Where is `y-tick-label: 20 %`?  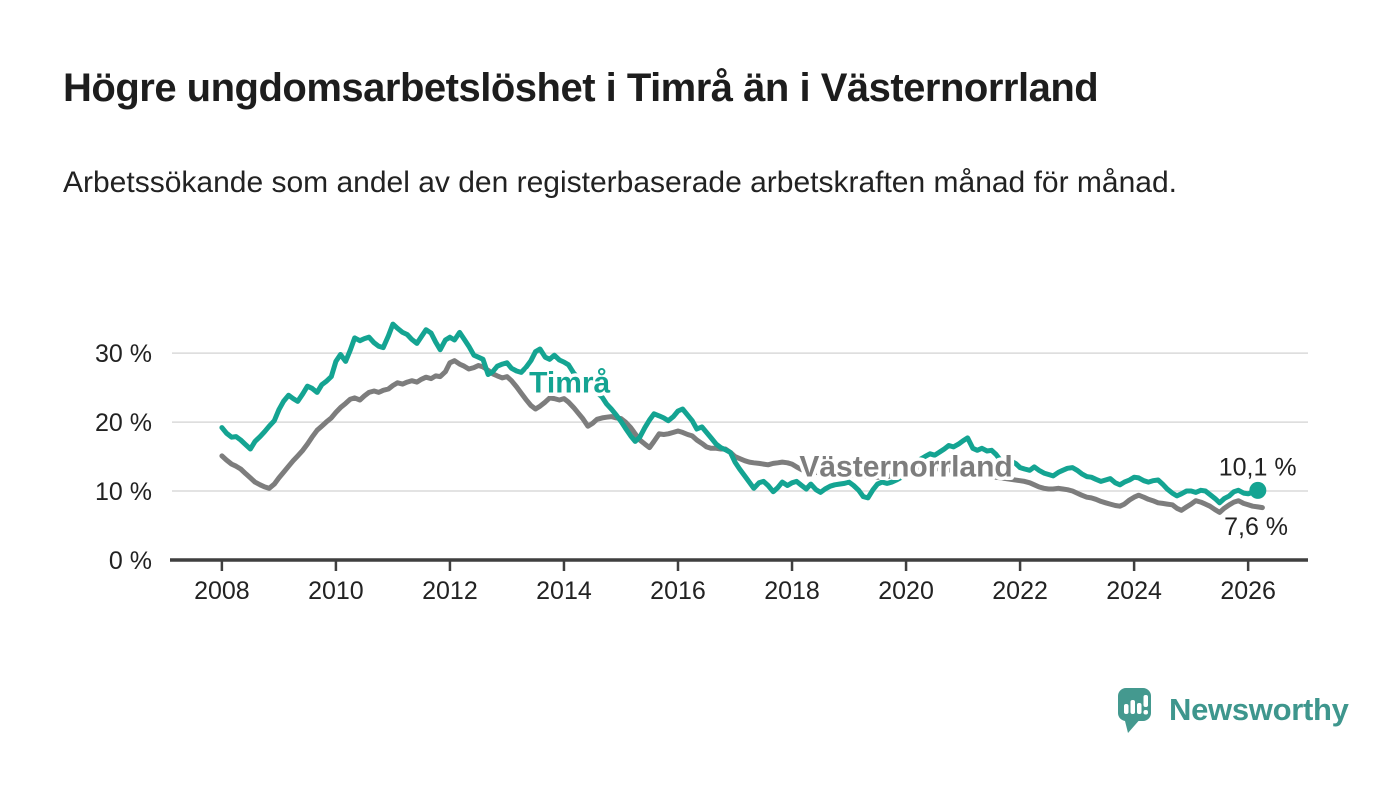 y-tick-label: 20 % is located at coordinates (123, 423).